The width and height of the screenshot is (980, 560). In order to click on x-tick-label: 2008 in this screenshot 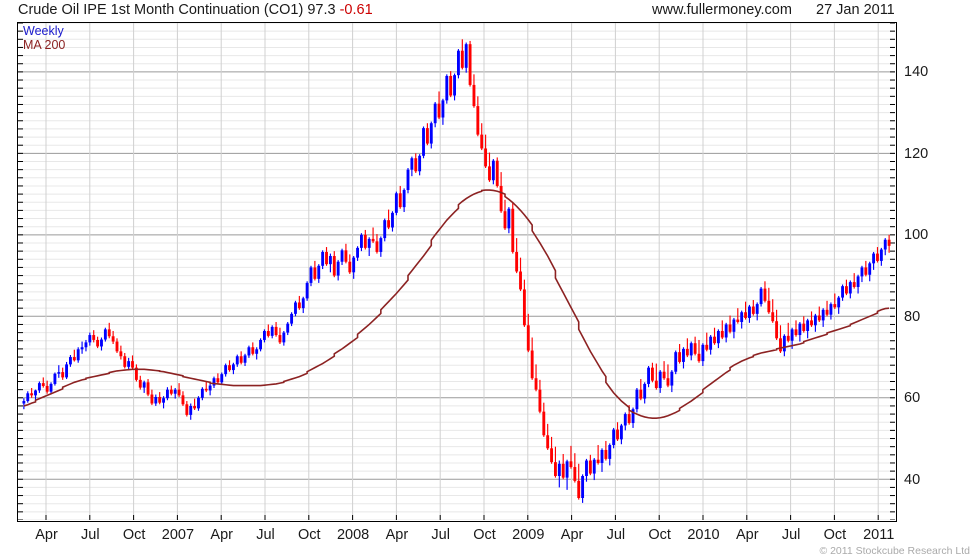, I will do `click(353, 535)`.